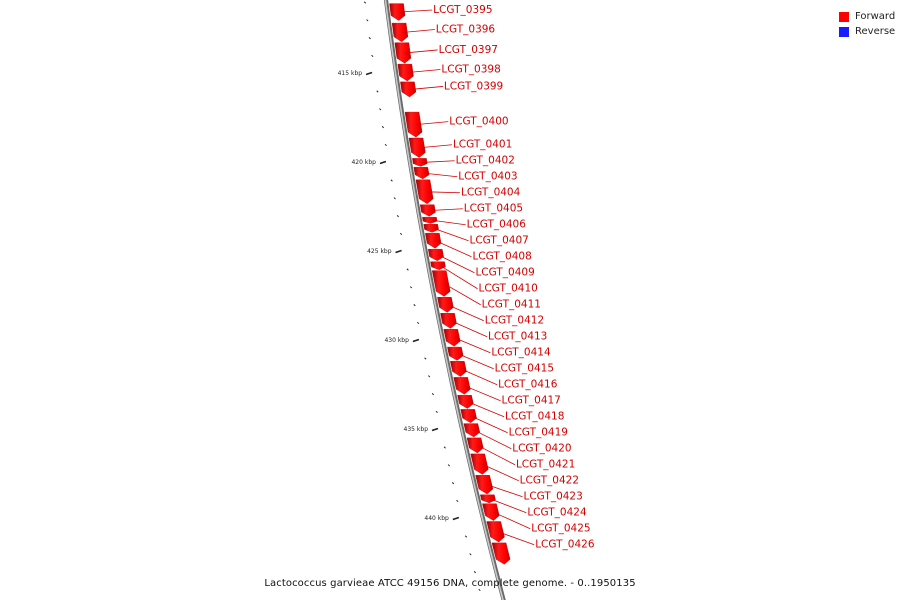 The image size is (900, 600). What do you see at coordinates (844, 16) in the screenshot?
I see `forward-swatch` at bounding box center [844, 16].